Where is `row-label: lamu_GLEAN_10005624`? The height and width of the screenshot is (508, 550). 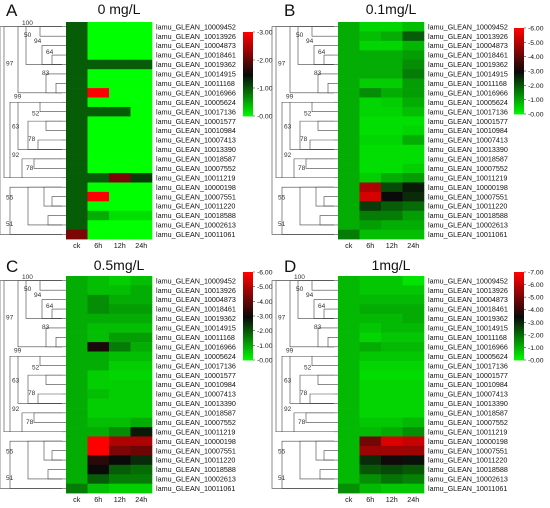
row-label: lamu_GLEAN_10005624 is located at coordinates (196, 356).